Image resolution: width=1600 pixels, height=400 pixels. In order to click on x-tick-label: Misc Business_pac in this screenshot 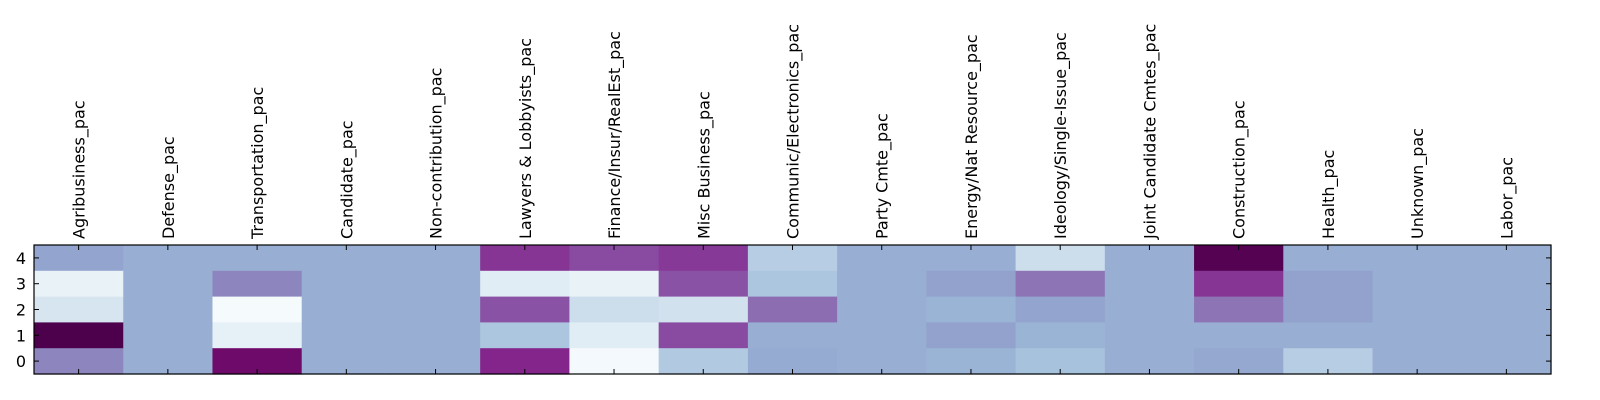, I will do `click(704, 165)`.